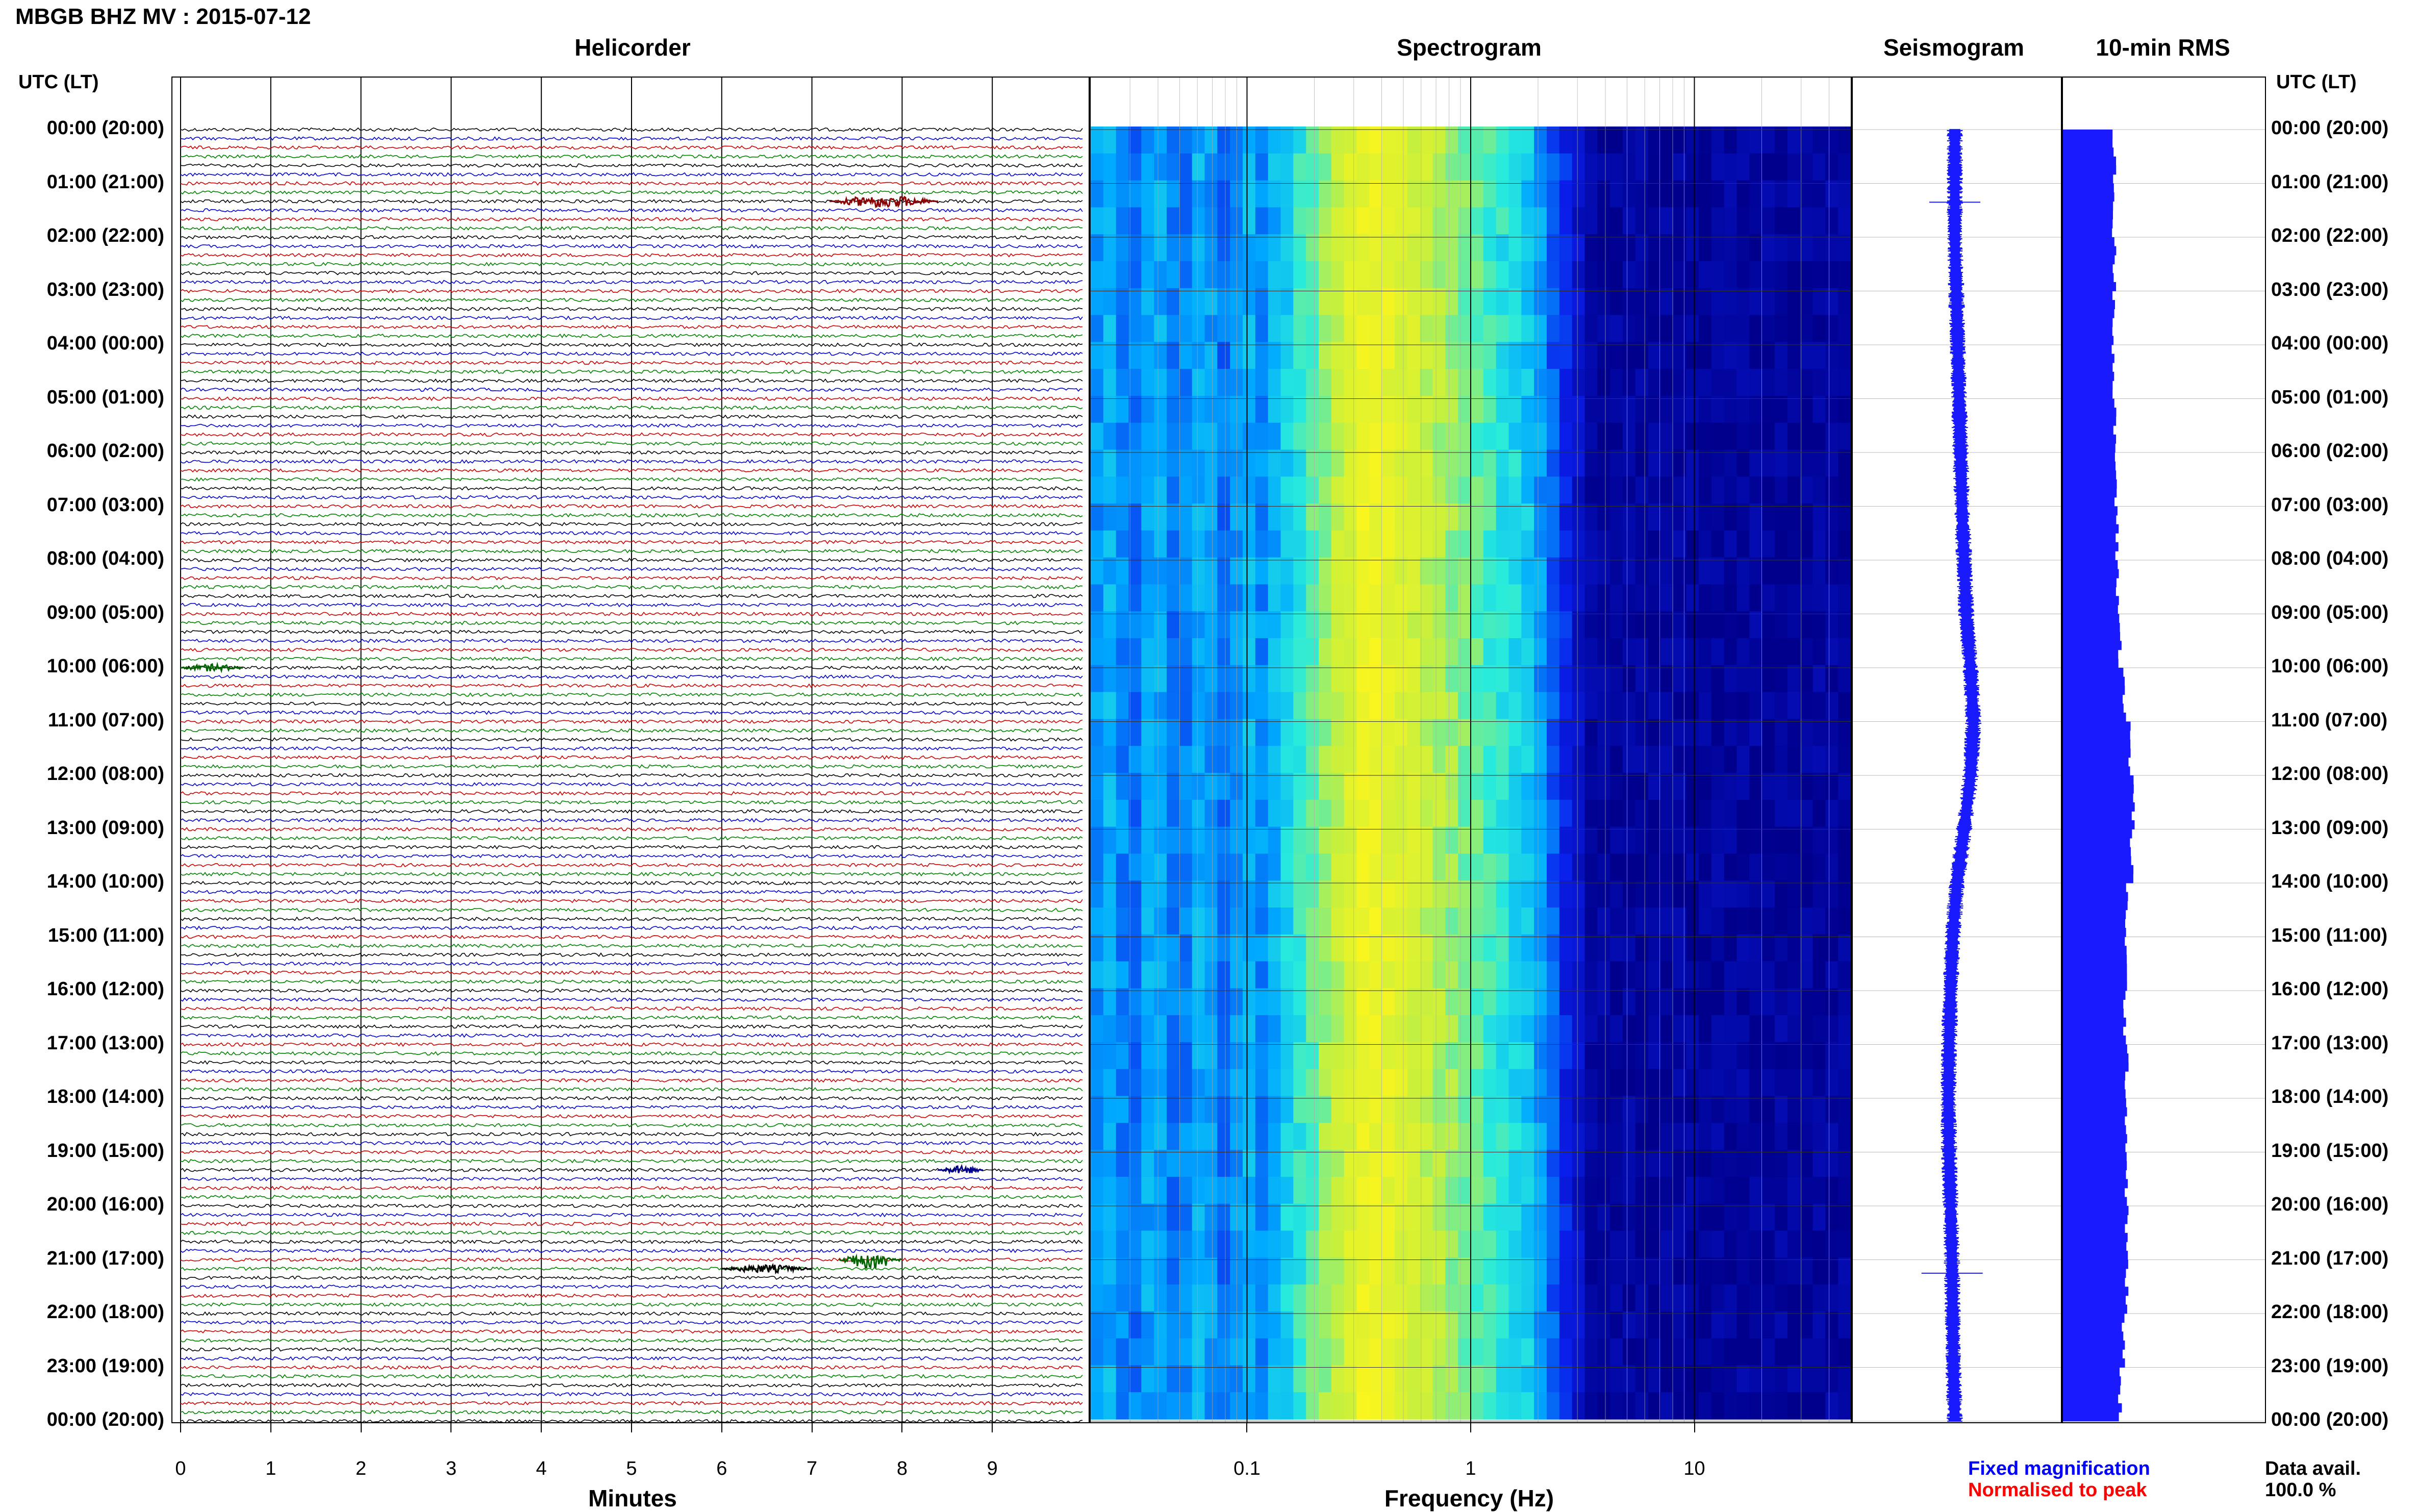  What do you see at coordinates (163, 16) in the screenshot?
I see `chart-title: MBGB BHZ MV : 2015-07-12` at bounding box center [163, 16].